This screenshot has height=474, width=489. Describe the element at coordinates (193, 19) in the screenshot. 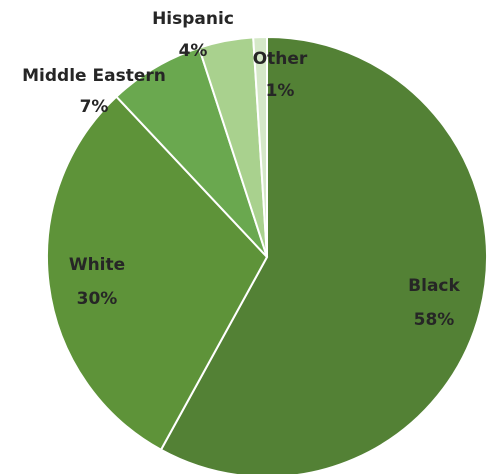

I see `hispanic-category-label: Hispanic` at that location.